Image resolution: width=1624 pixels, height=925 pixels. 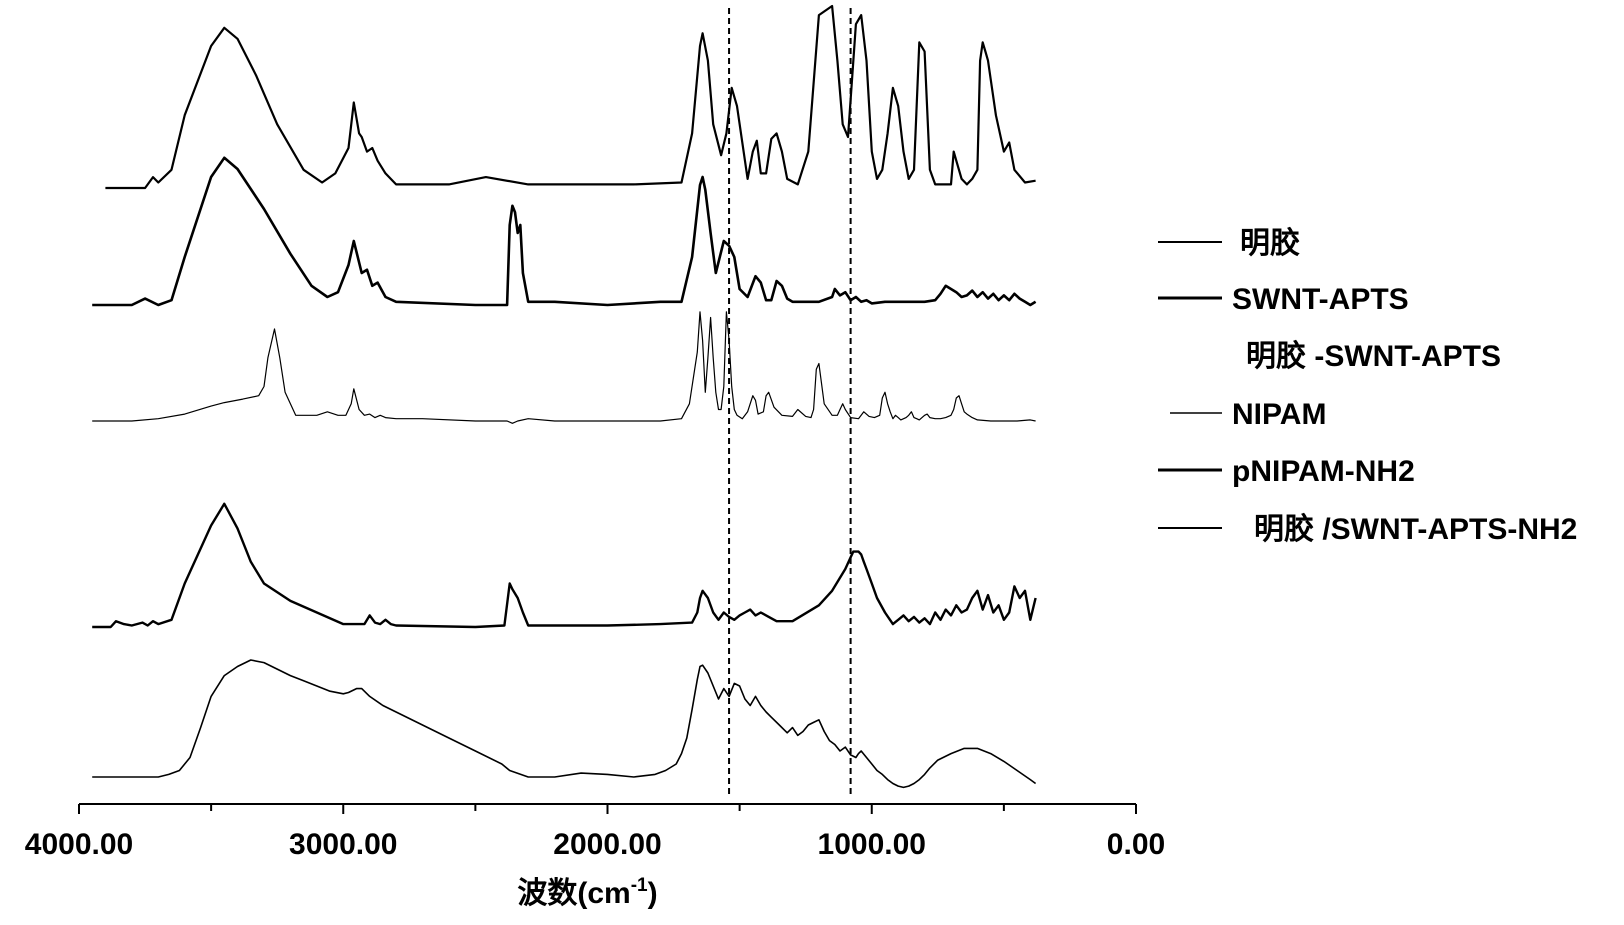 I want to click on legend-label-1: 明胶, so click(x=1270, y=243).